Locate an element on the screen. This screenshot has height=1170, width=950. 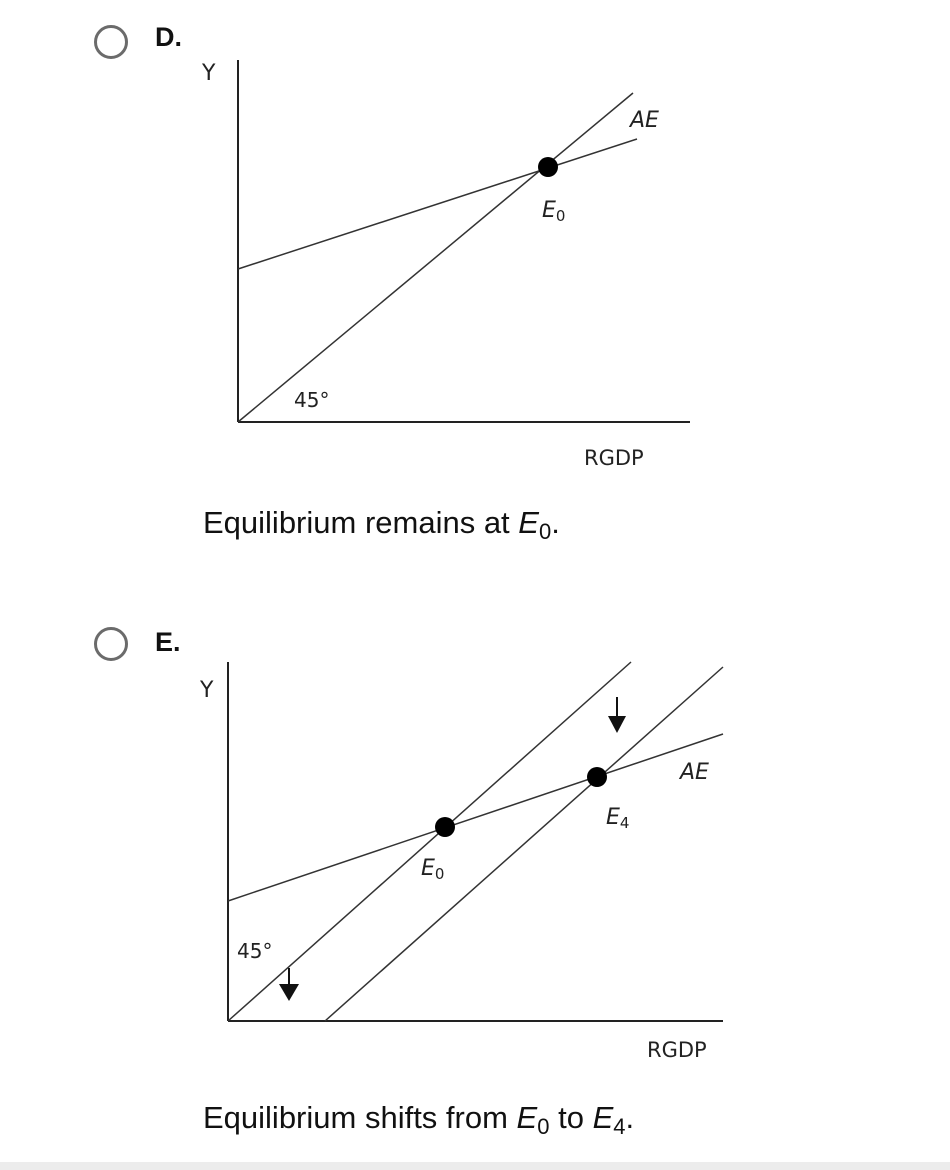
45-degree-line-original is located at coordinates (429, 841).